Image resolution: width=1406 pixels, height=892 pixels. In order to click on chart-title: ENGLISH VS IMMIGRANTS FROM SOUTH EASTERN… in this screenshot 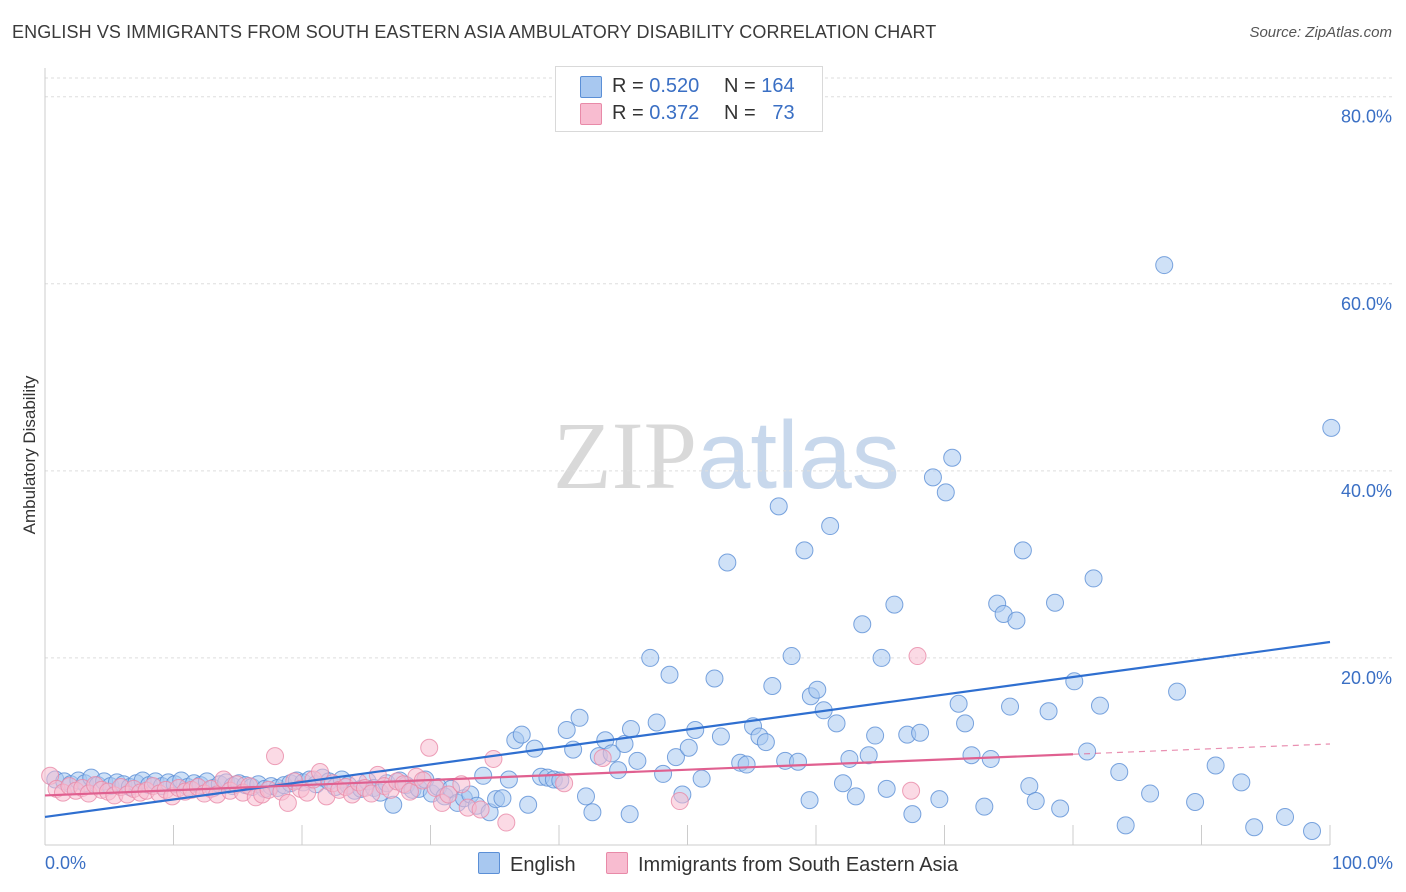, I will do `click(474, 32)`.